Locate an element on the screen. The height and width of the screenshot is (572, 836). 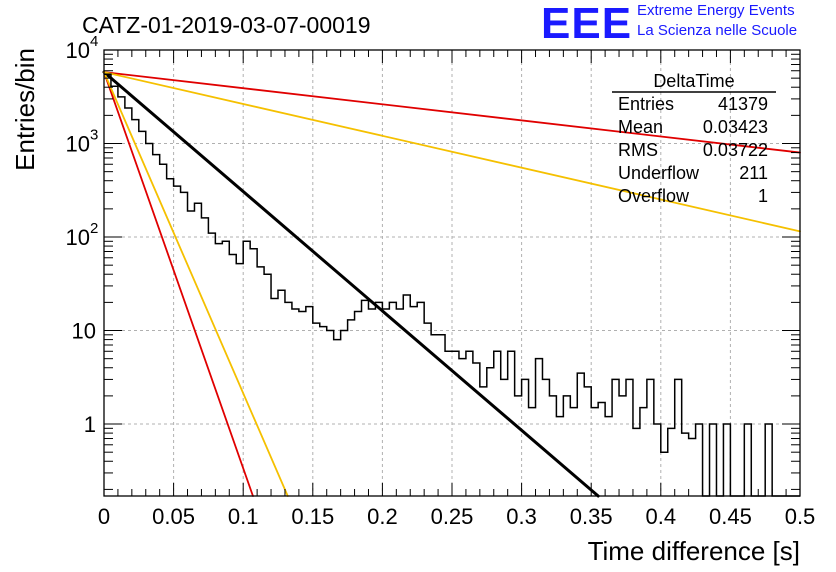
y-tick-exponent: 3 is located at coordinates (94, 135).